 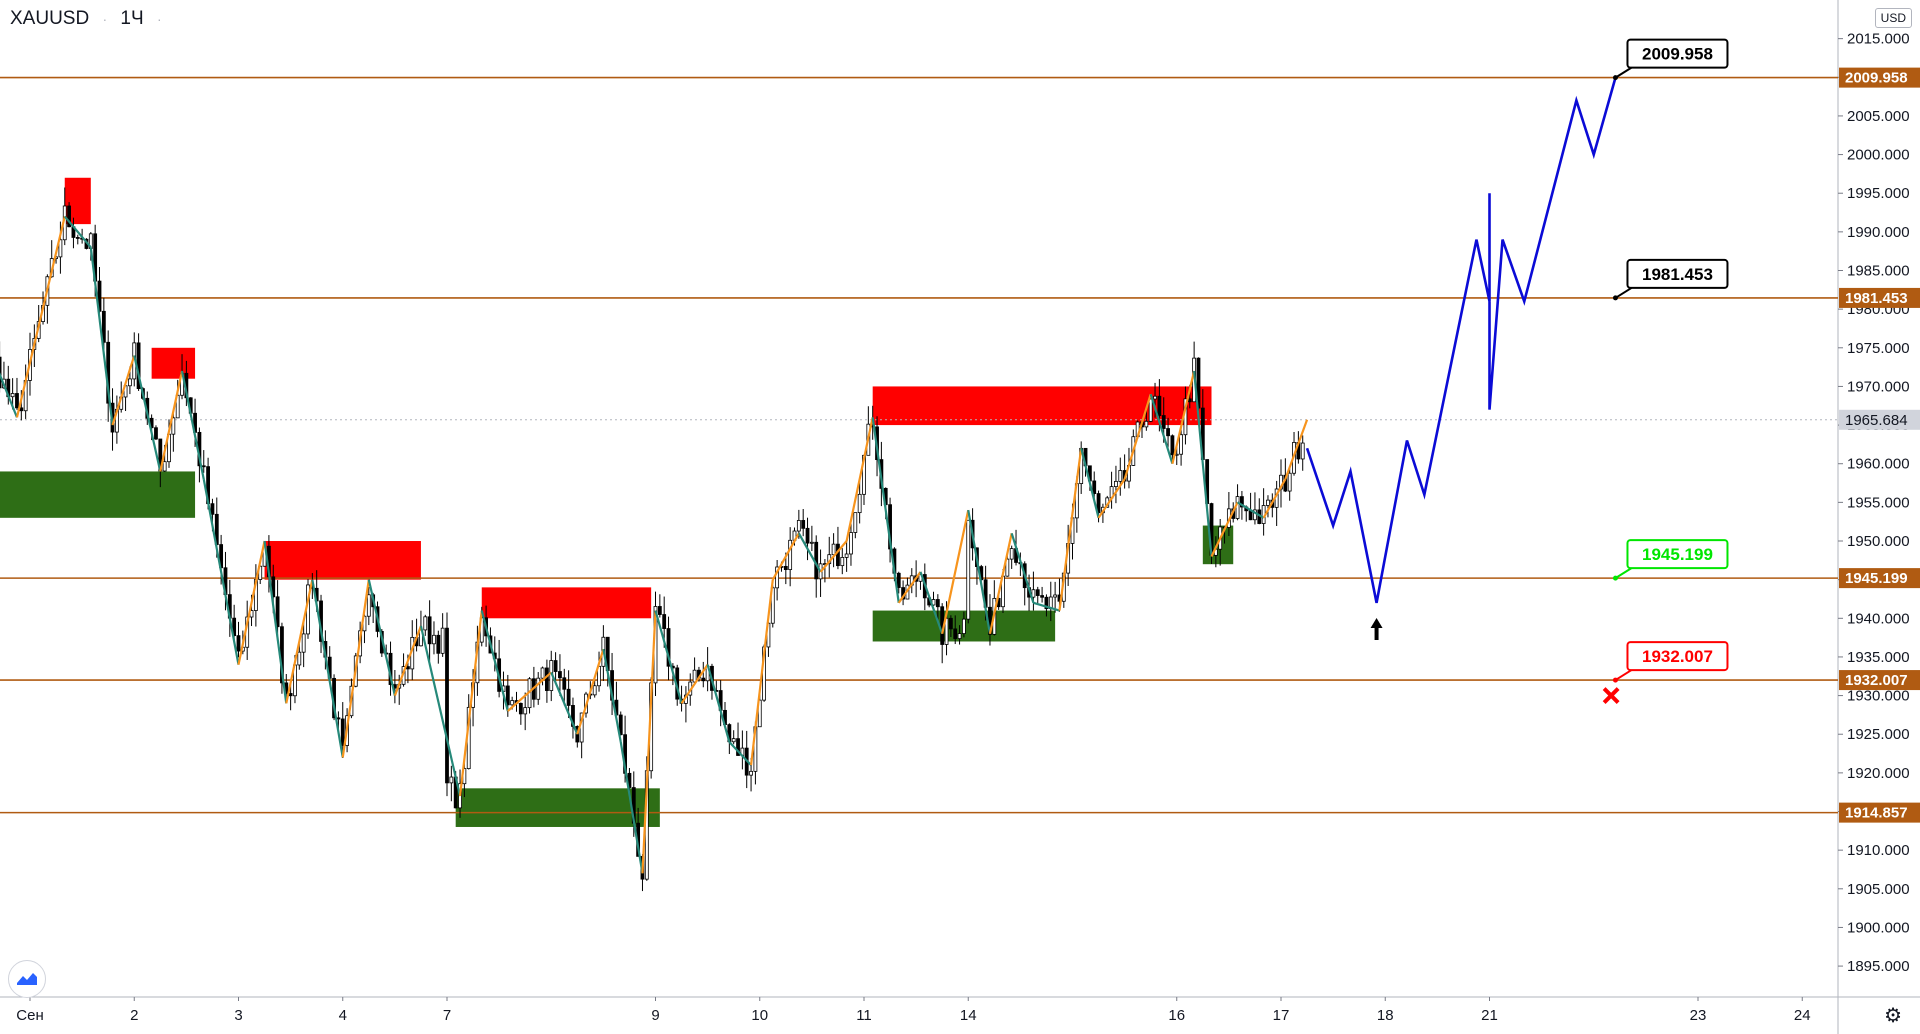 I want to click on y-tick-label: 1895.000, so click(x=1878, y=966).